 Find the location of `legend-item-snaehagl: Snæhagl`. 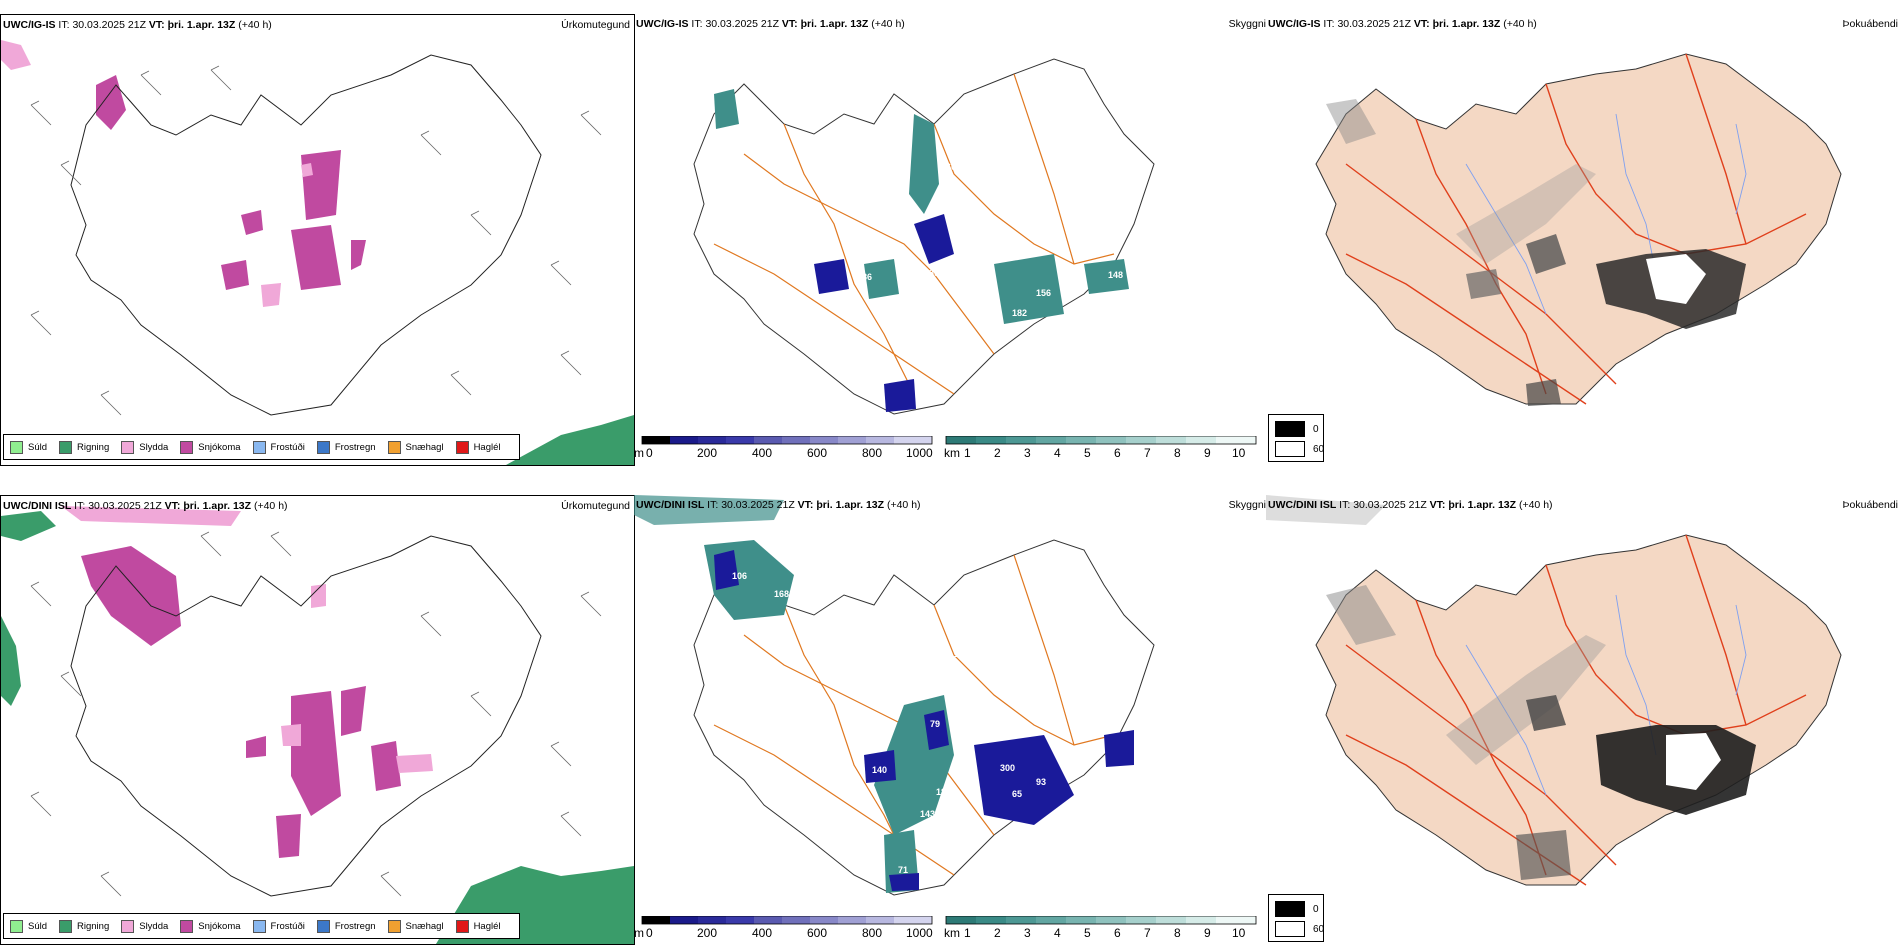

legend-item-snaehagl: Snæhagl is located at coordinates (415, 447).